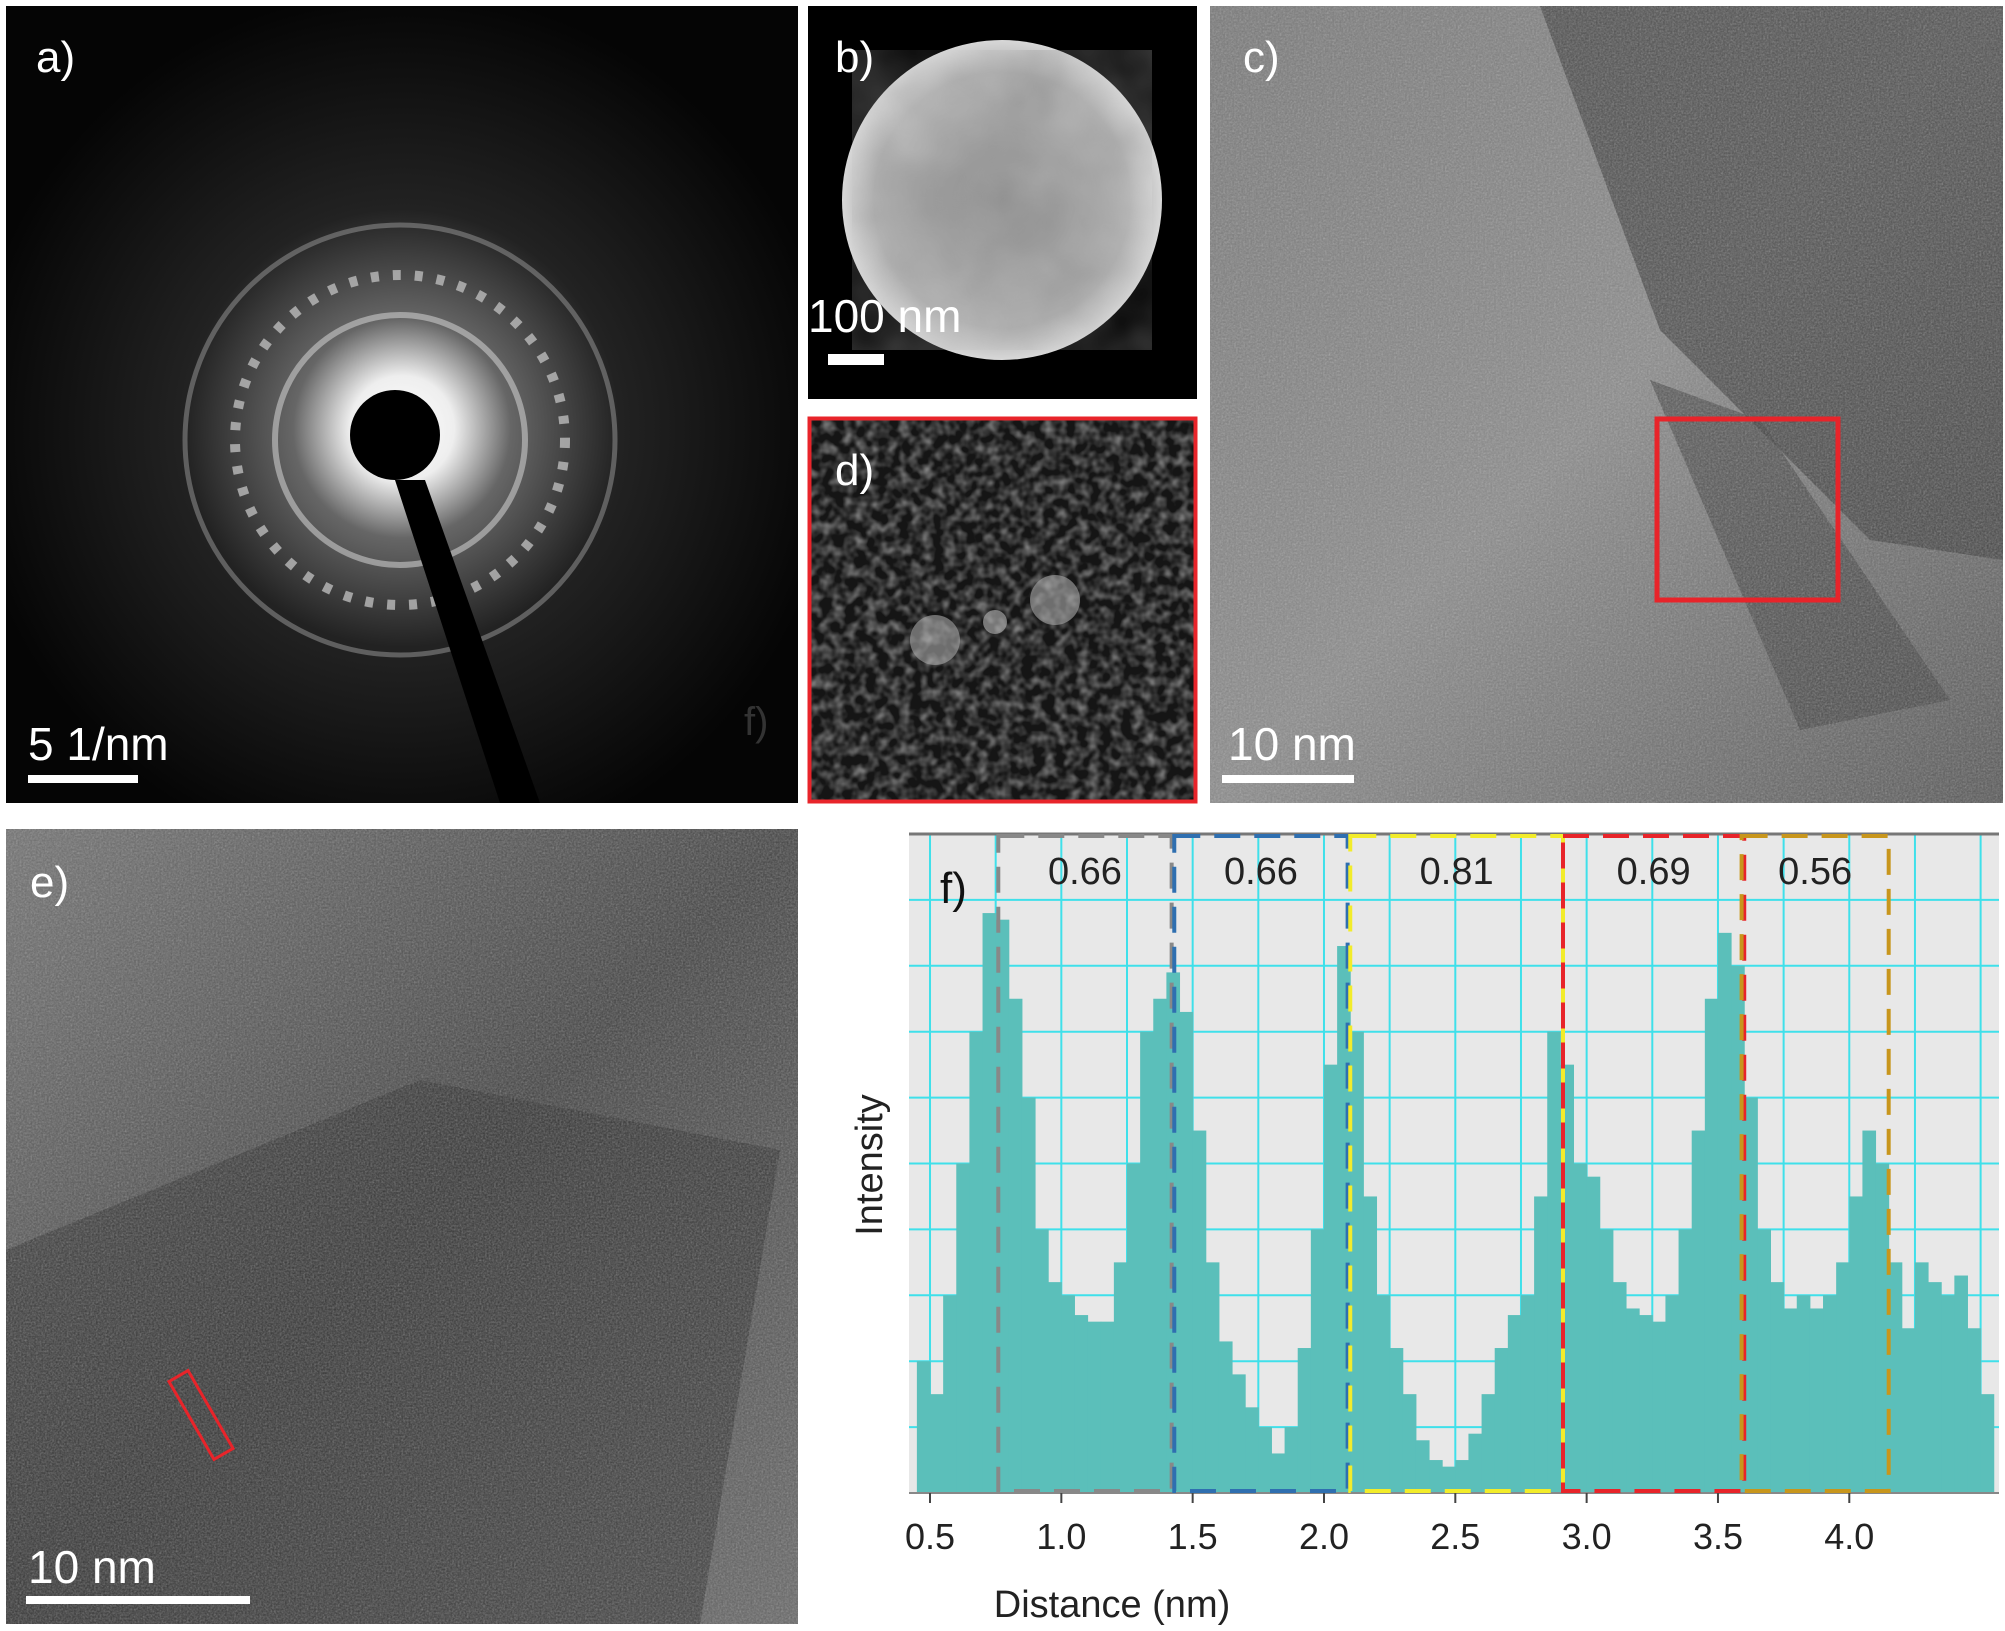  Describe the element at coordinates (1002, 202) in the screenshot. I see `panel-b: b) 100 nm` at that location.